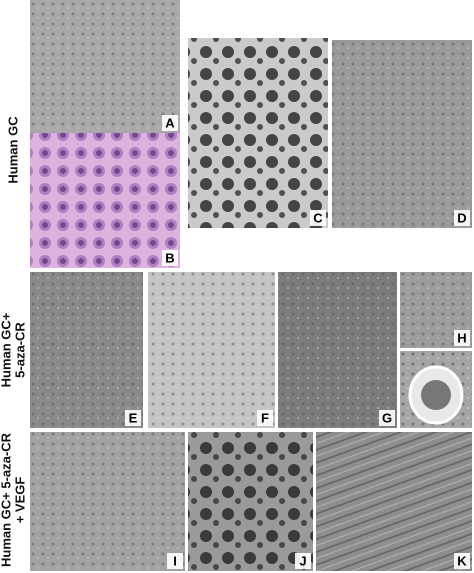  Describe the element at coordinates (12, 150) in the screenshot. I see `row-label: Human GC` at that location.